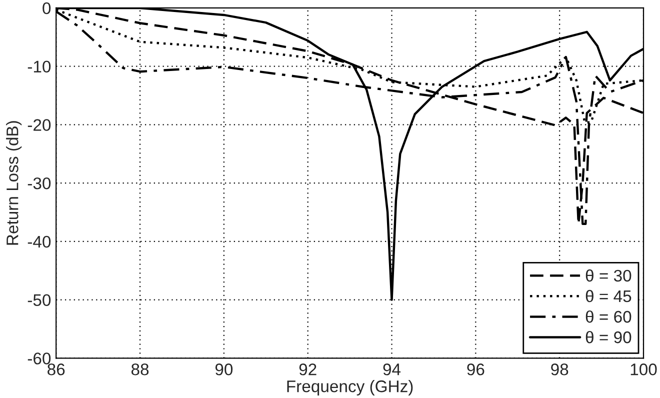 The height and width of the screenshot is (398, 660). I want to click on y-tick-label: 0, so click(46, 8).